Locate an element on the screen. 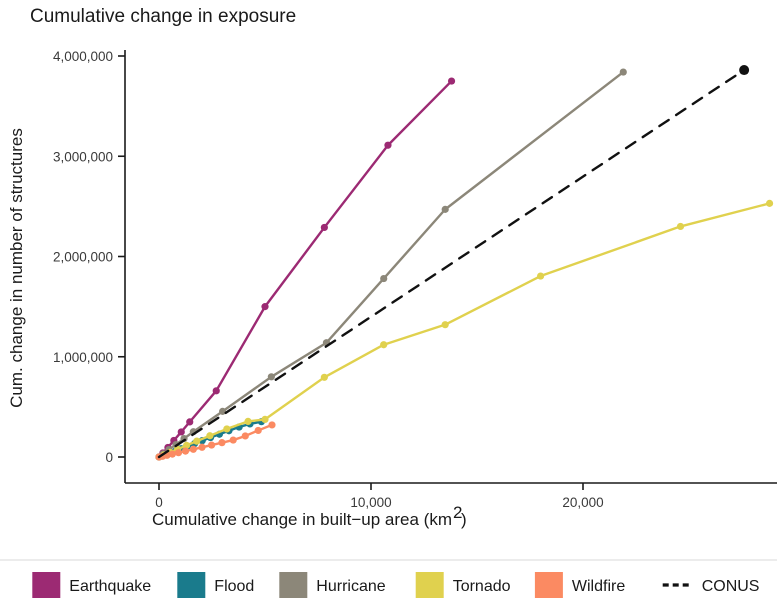 Image resolution: width=777 pixels, height=610 pixels. legend-item-flood: Flood is located at coordinates (215, 585).